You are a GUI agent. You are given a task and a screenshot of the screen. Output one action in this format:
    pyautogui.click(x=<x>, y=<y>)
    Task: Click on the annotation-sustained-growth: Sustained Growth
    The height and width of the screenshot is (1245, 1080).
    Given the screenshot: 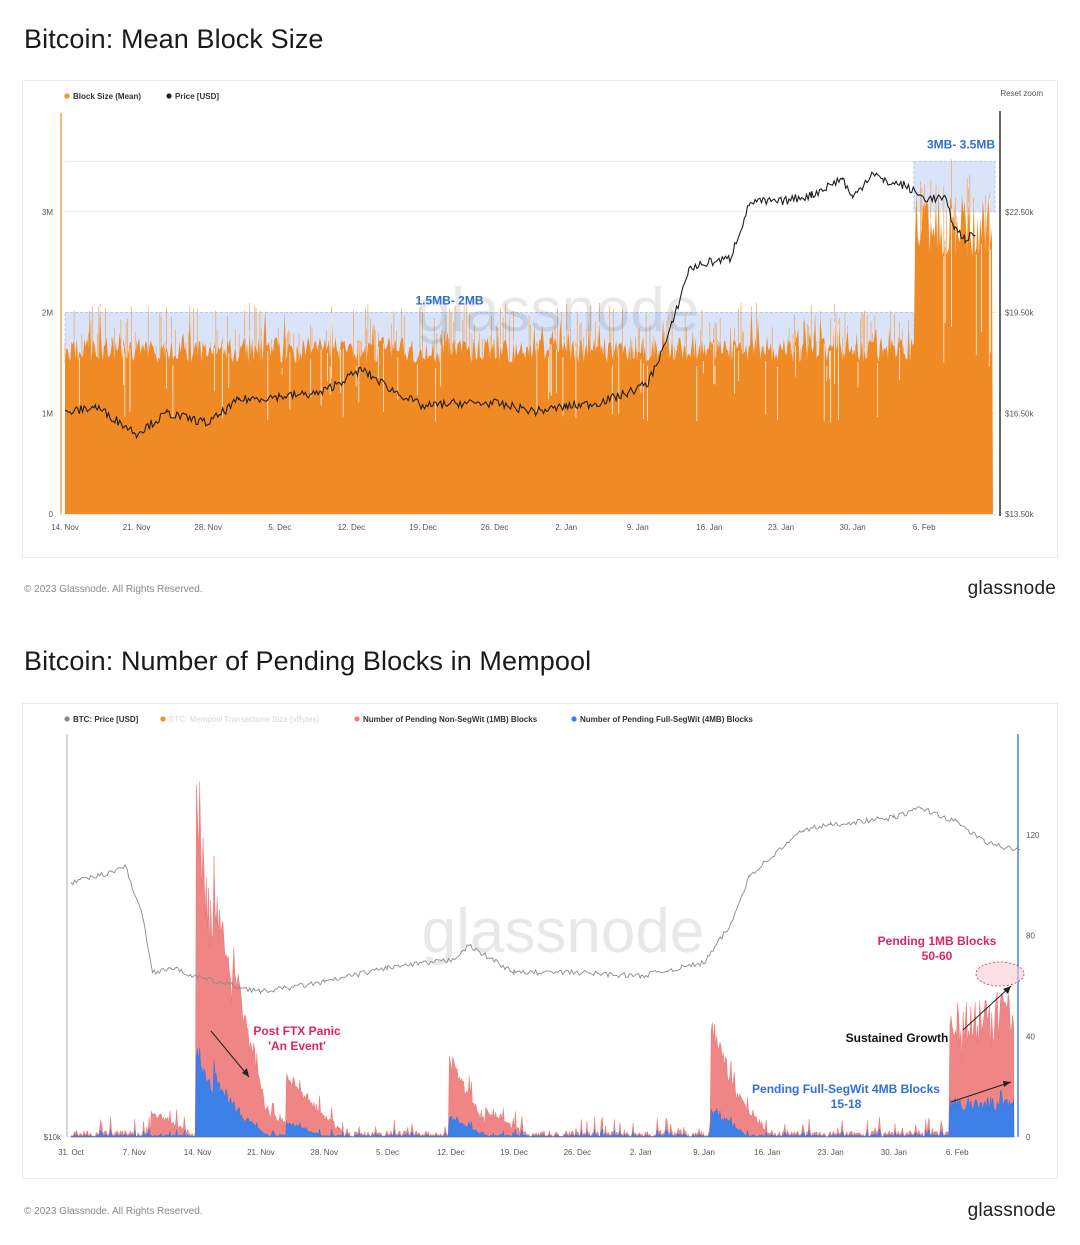 What is the action you would take?
    pyautogui.click(x=897, y=1038)
    